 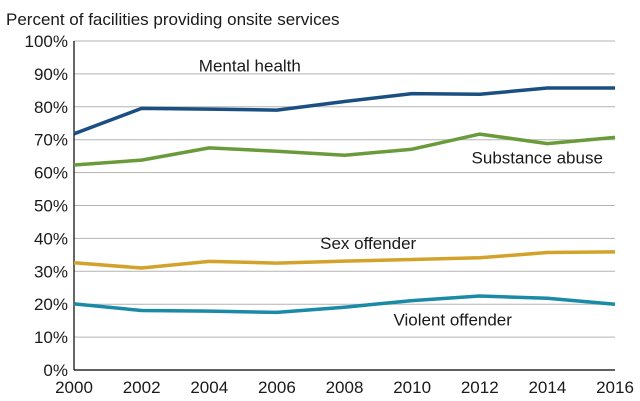 What do you see at coordinates (46, 41) in the screenshot?
I see `y-tick-label: 100%` at bounding box center [46, 41].